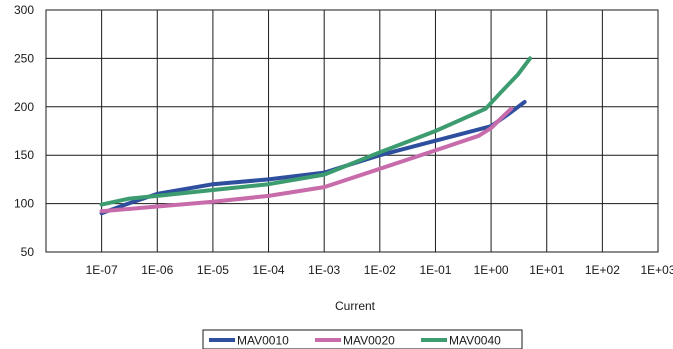 This screenshot has height=349, width=673. Describe the element at coordinates (213, 270) in the screenshot. I see `x-tick-label: 1E-05` at that location.